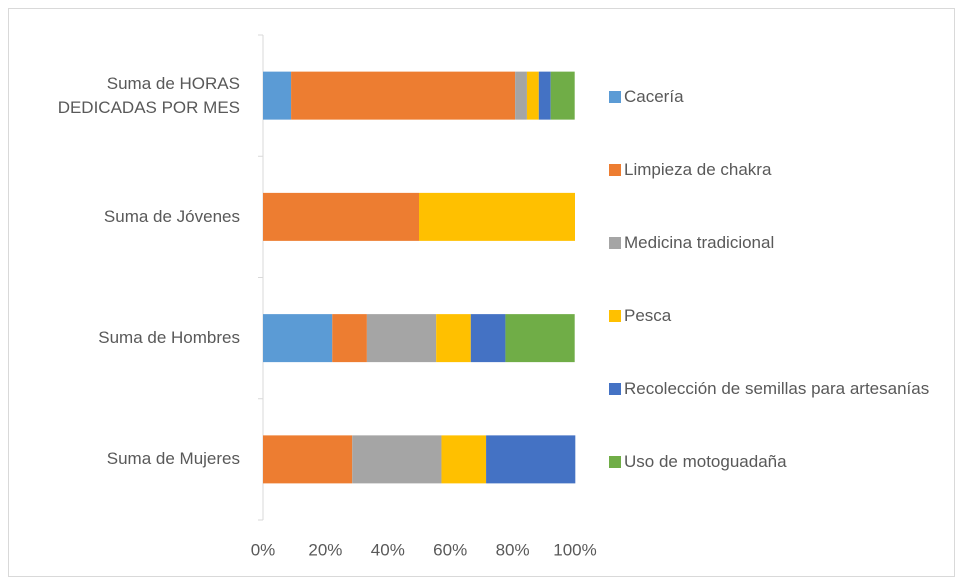  What do you see at coordinates (705, 461) in the screenshot?
I see `legend-label: Uso de motoguadaña` at bounding box center [705, 461].